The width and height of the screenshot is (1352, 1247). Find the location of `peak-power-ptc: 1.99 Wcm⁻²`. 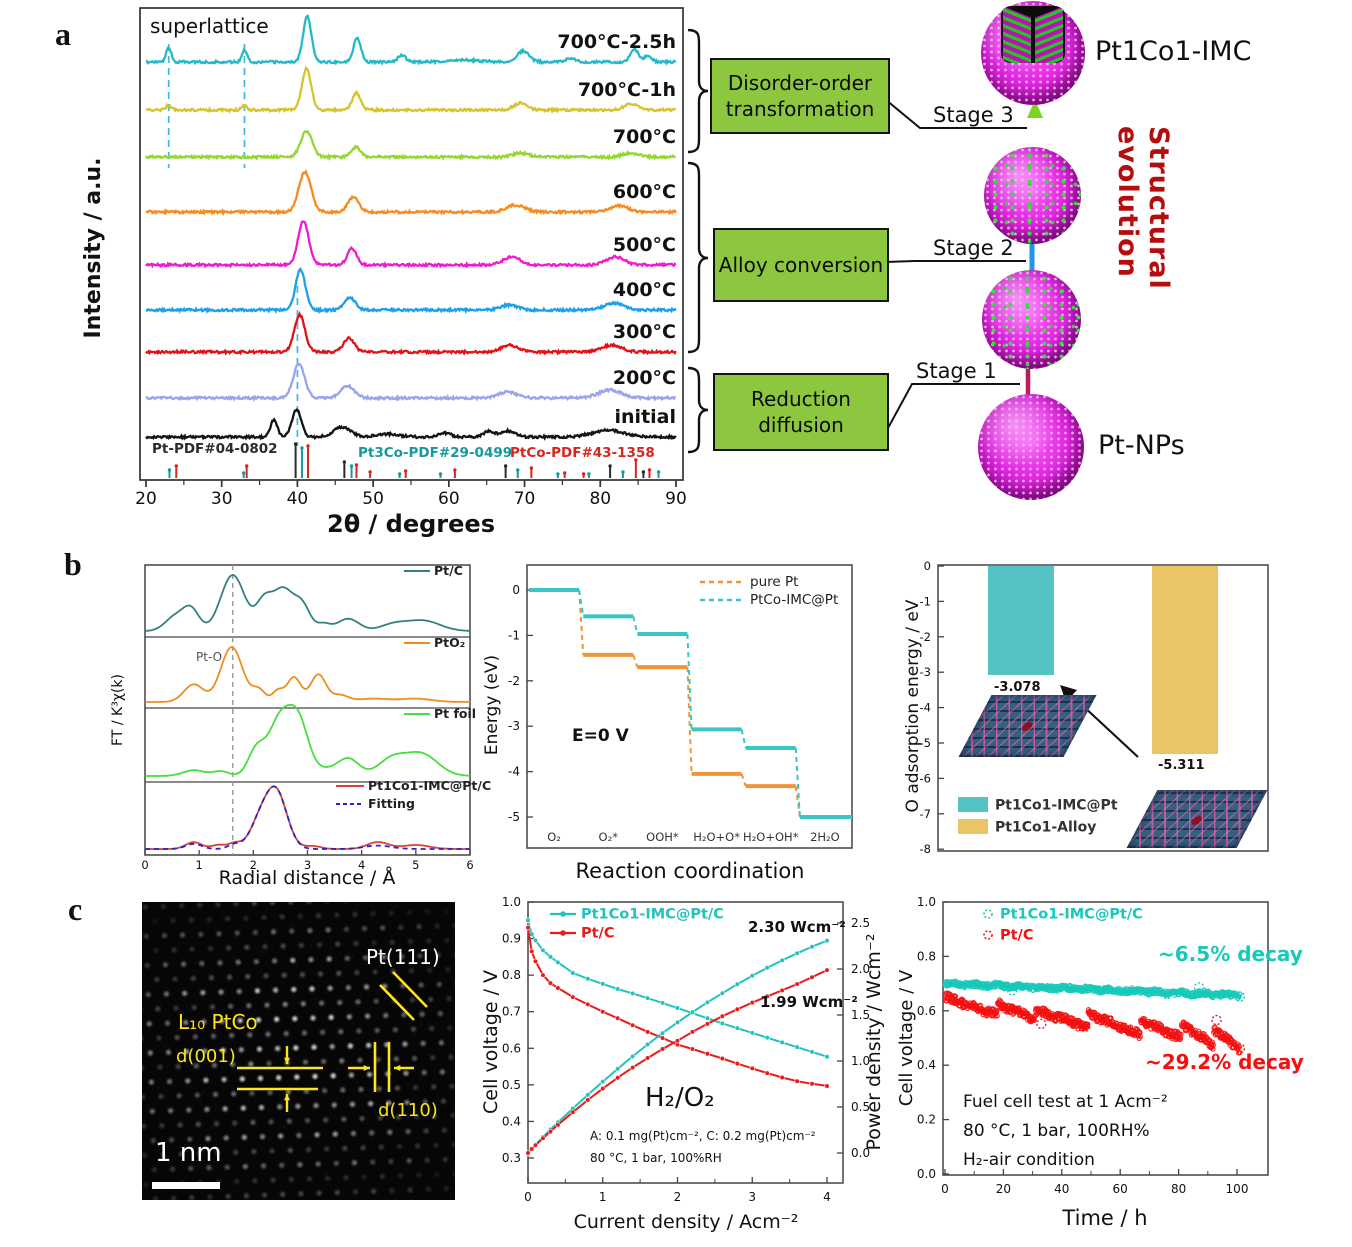

peak-power-ptc: 1.99 Wcm⁻² is located at coordinates (809, 1002).